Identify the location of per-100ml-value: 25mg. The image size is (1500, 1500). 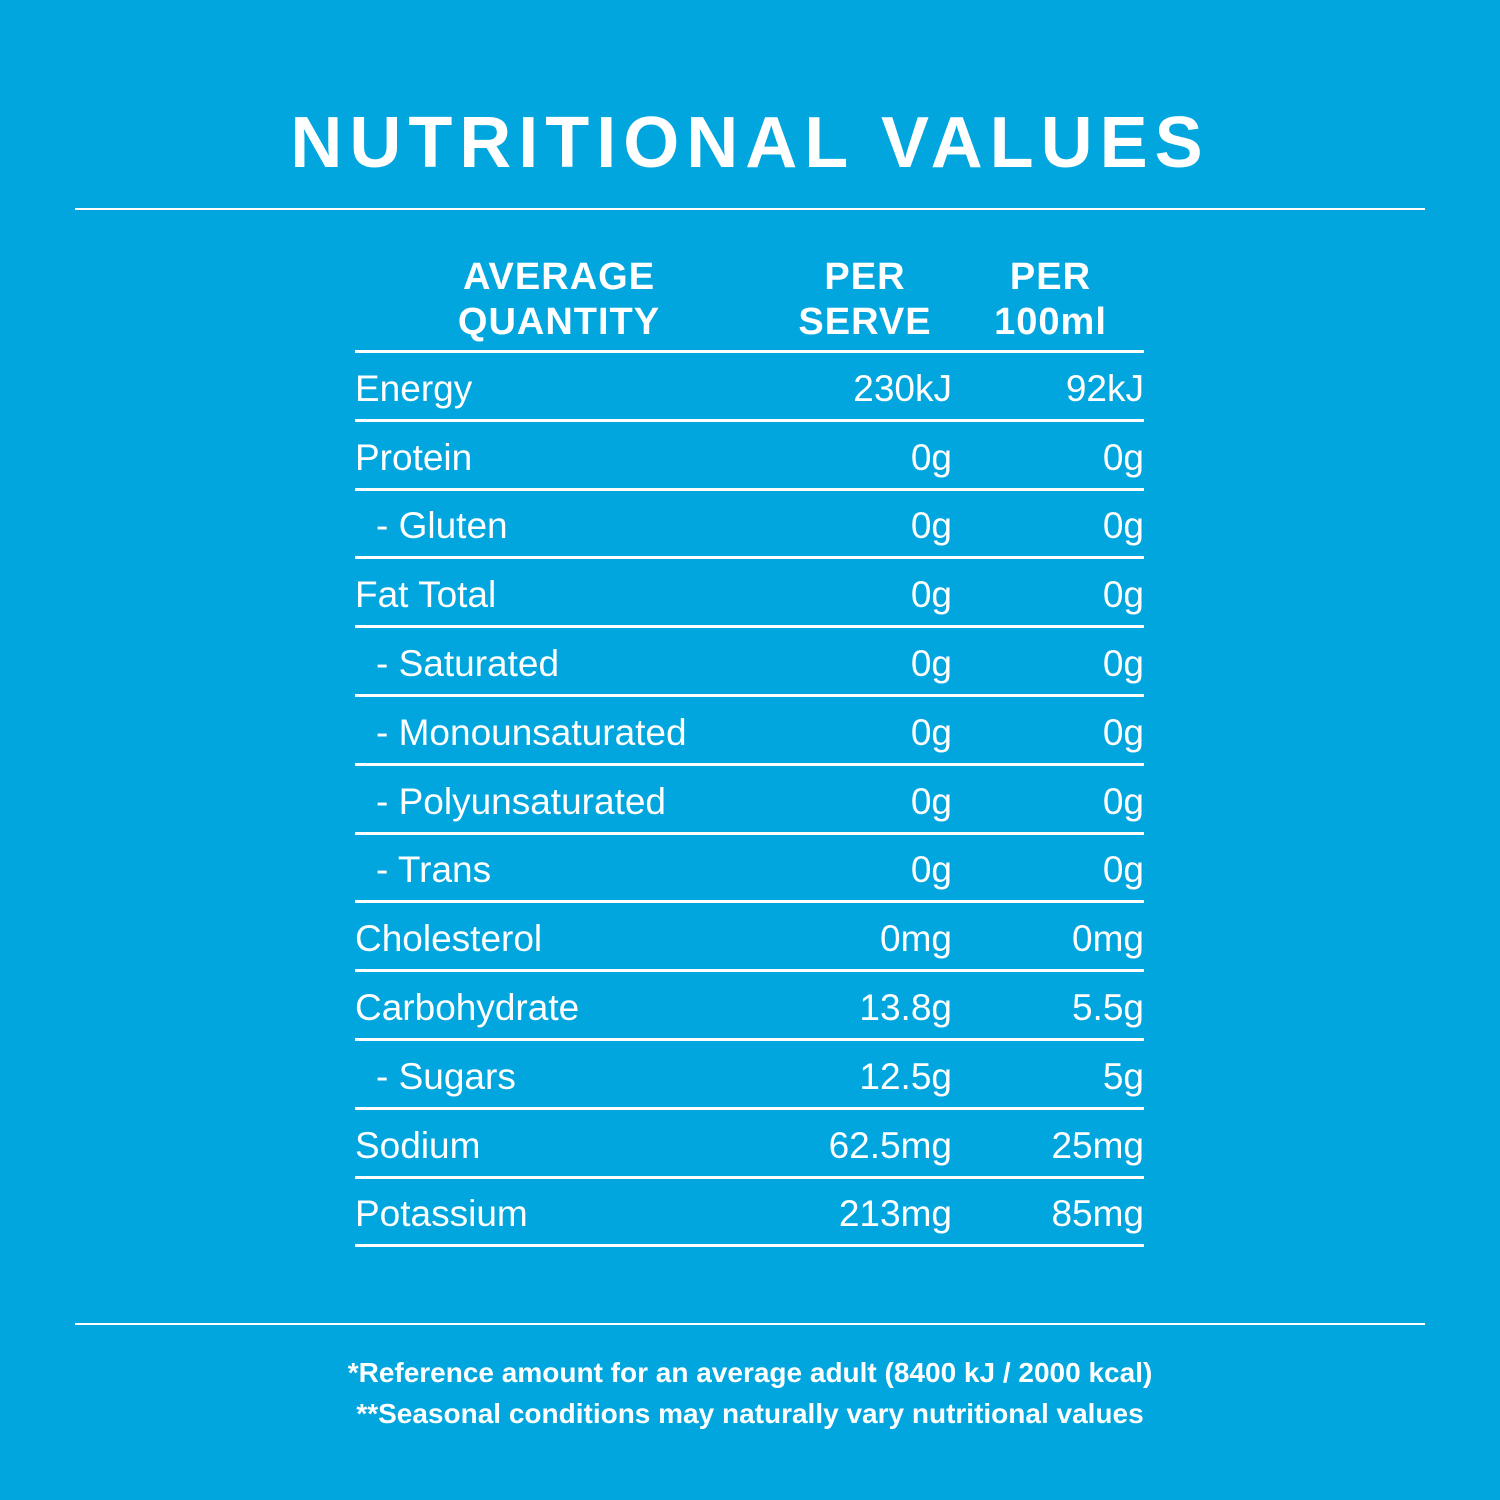
(1097, 1145).